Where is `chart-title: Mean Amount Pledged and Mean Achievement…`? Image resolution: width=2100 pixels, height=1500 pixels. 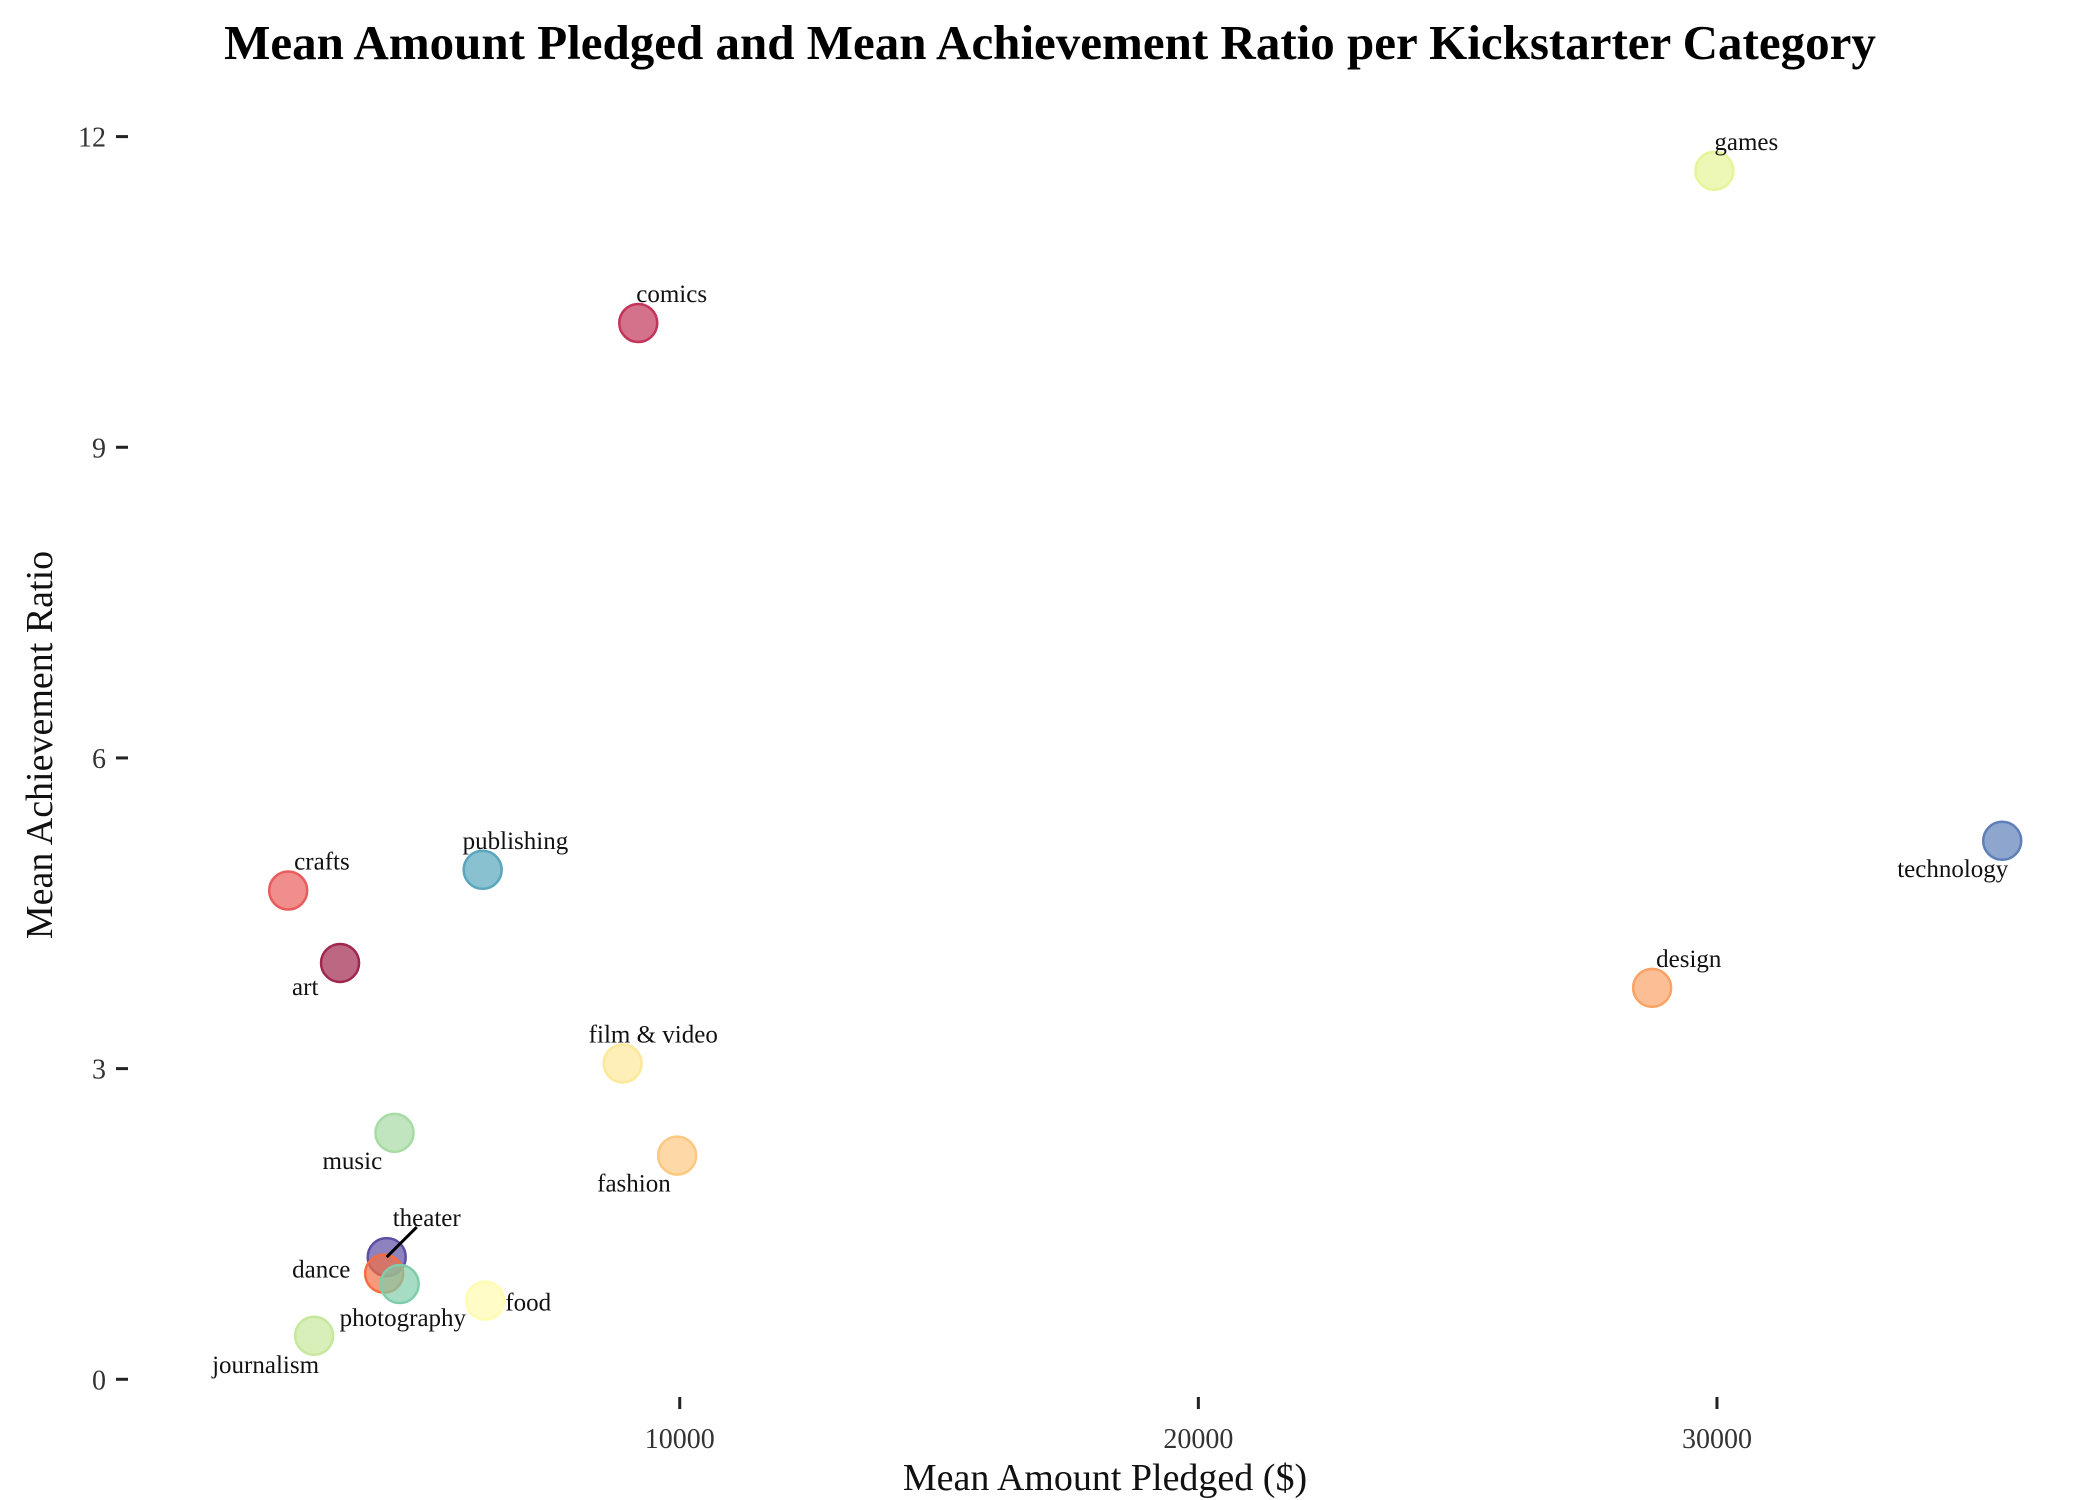
chart-title: Mean Amount Pledged and Mean Achievement… is located at coordinates (1050, 42).